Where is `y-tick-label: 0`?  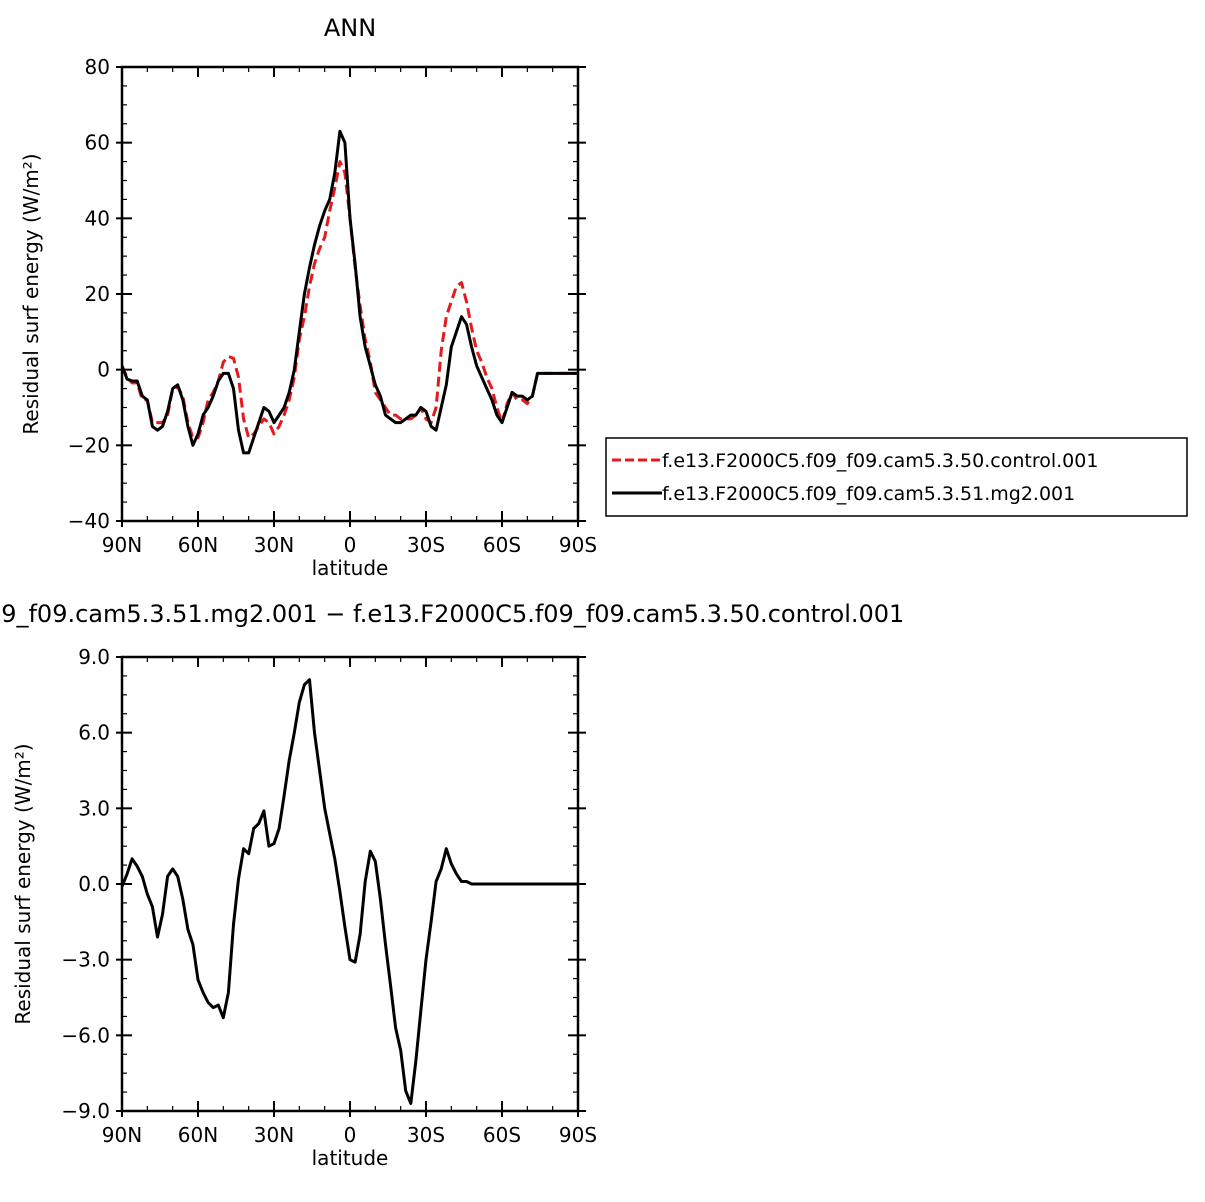 y-tick-label: 0 is located at coordinates (103, 370).